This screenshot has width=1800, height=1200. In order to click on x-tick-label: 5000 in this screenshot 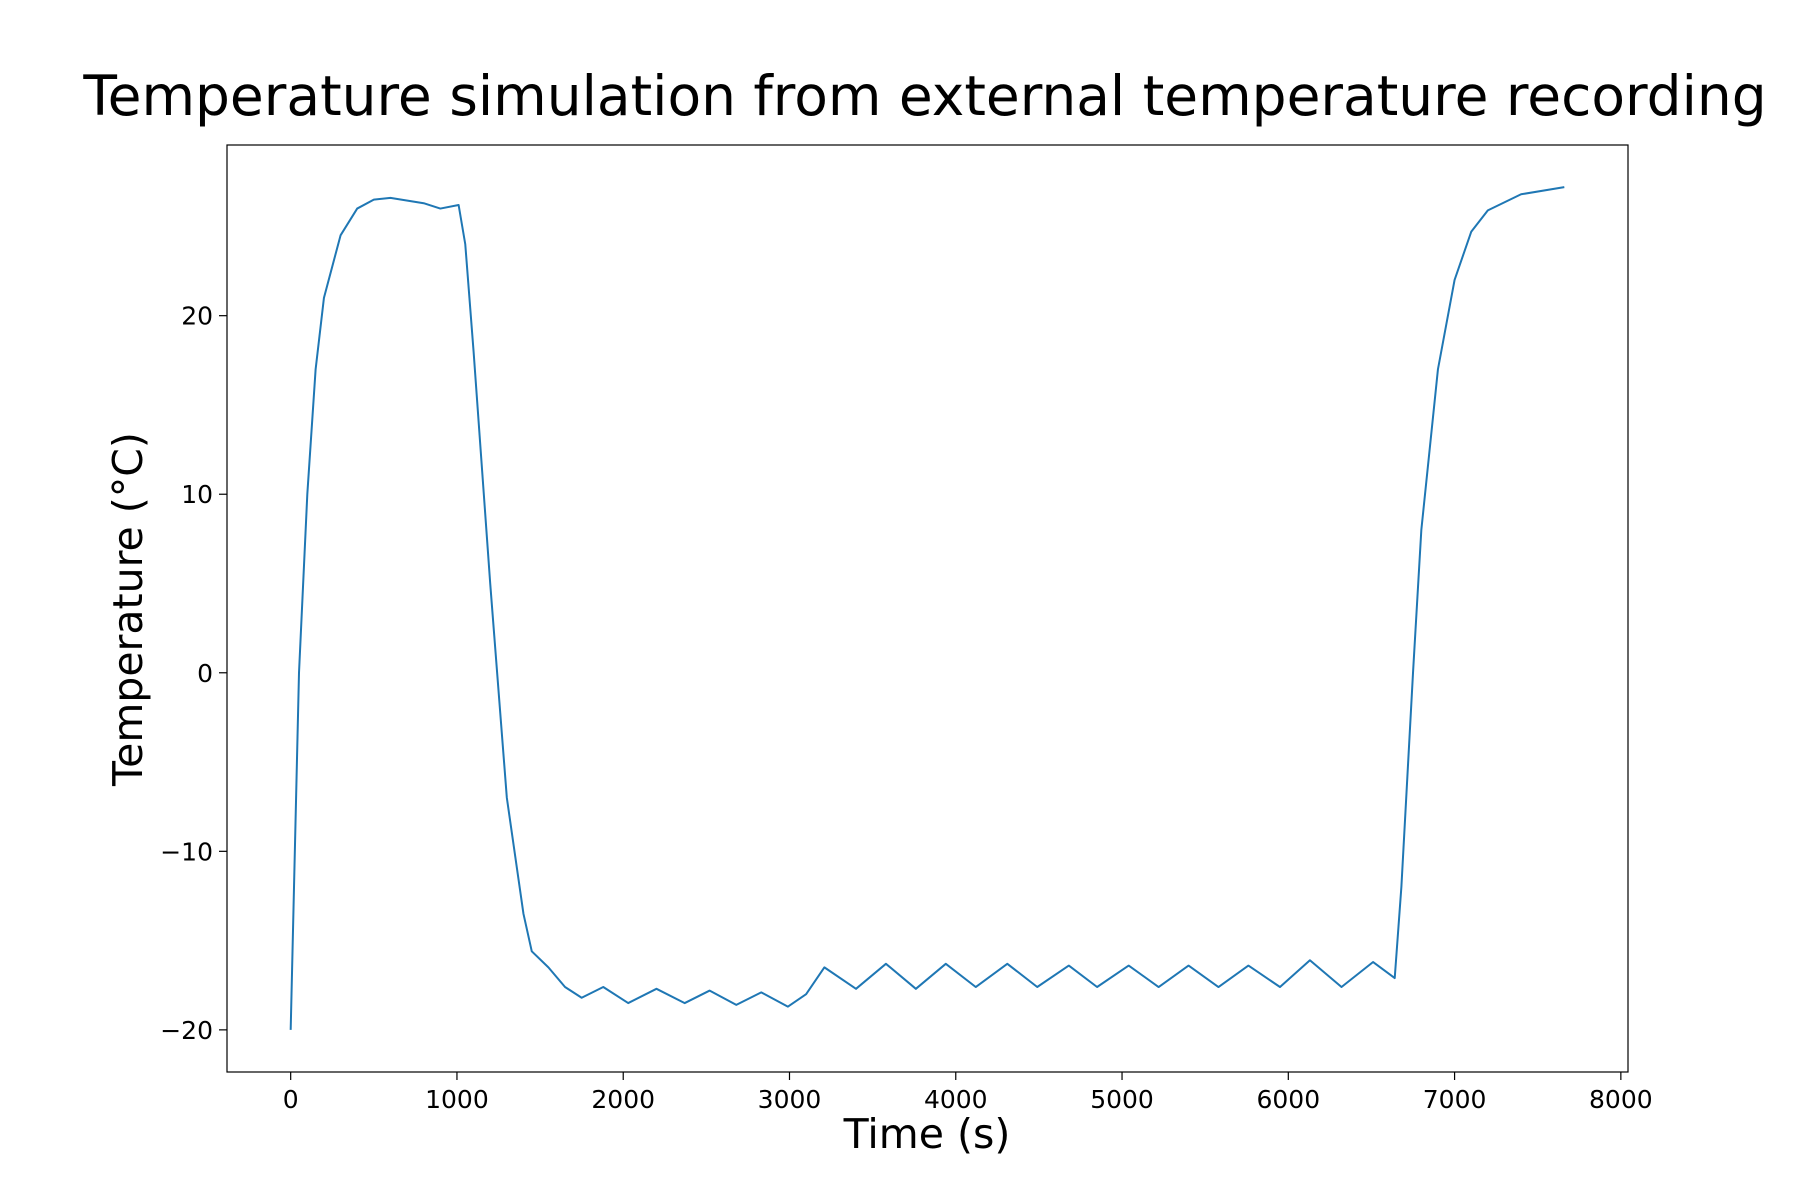, I will do `click(1122, 1099)`.